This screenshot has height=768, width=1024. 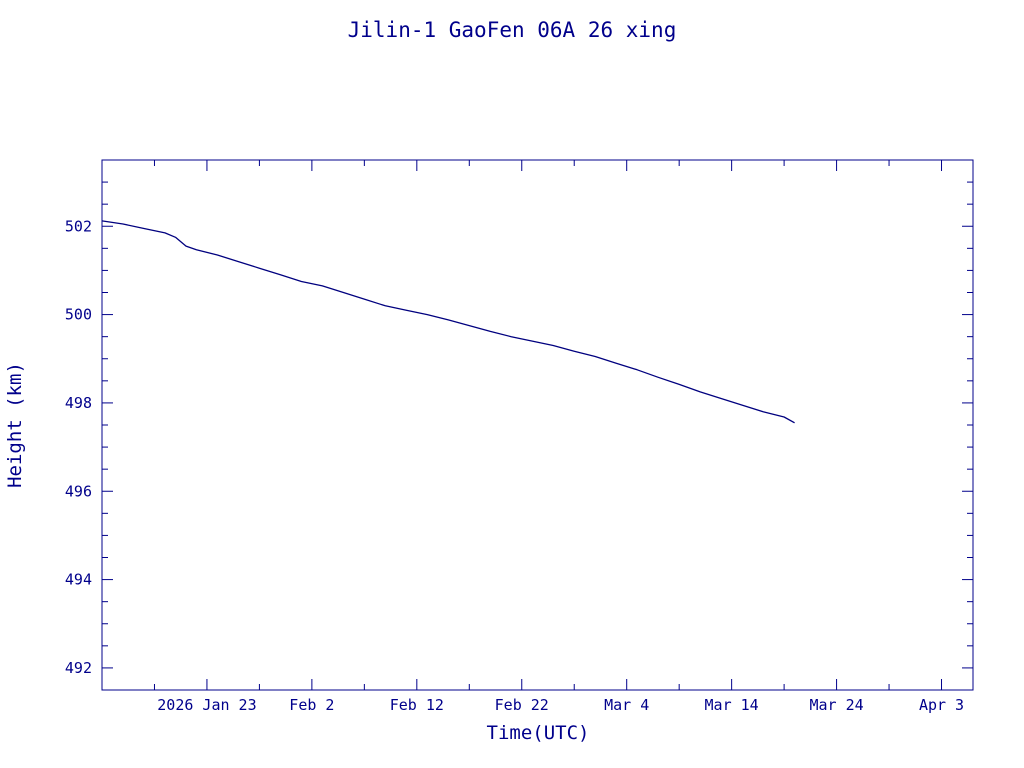 What do you see at coordinates (512, 30) in the screenshot?
I see `chart-title: Jilin-1 GaoFen 06A 26 xing` at bounding box center [512, 30].